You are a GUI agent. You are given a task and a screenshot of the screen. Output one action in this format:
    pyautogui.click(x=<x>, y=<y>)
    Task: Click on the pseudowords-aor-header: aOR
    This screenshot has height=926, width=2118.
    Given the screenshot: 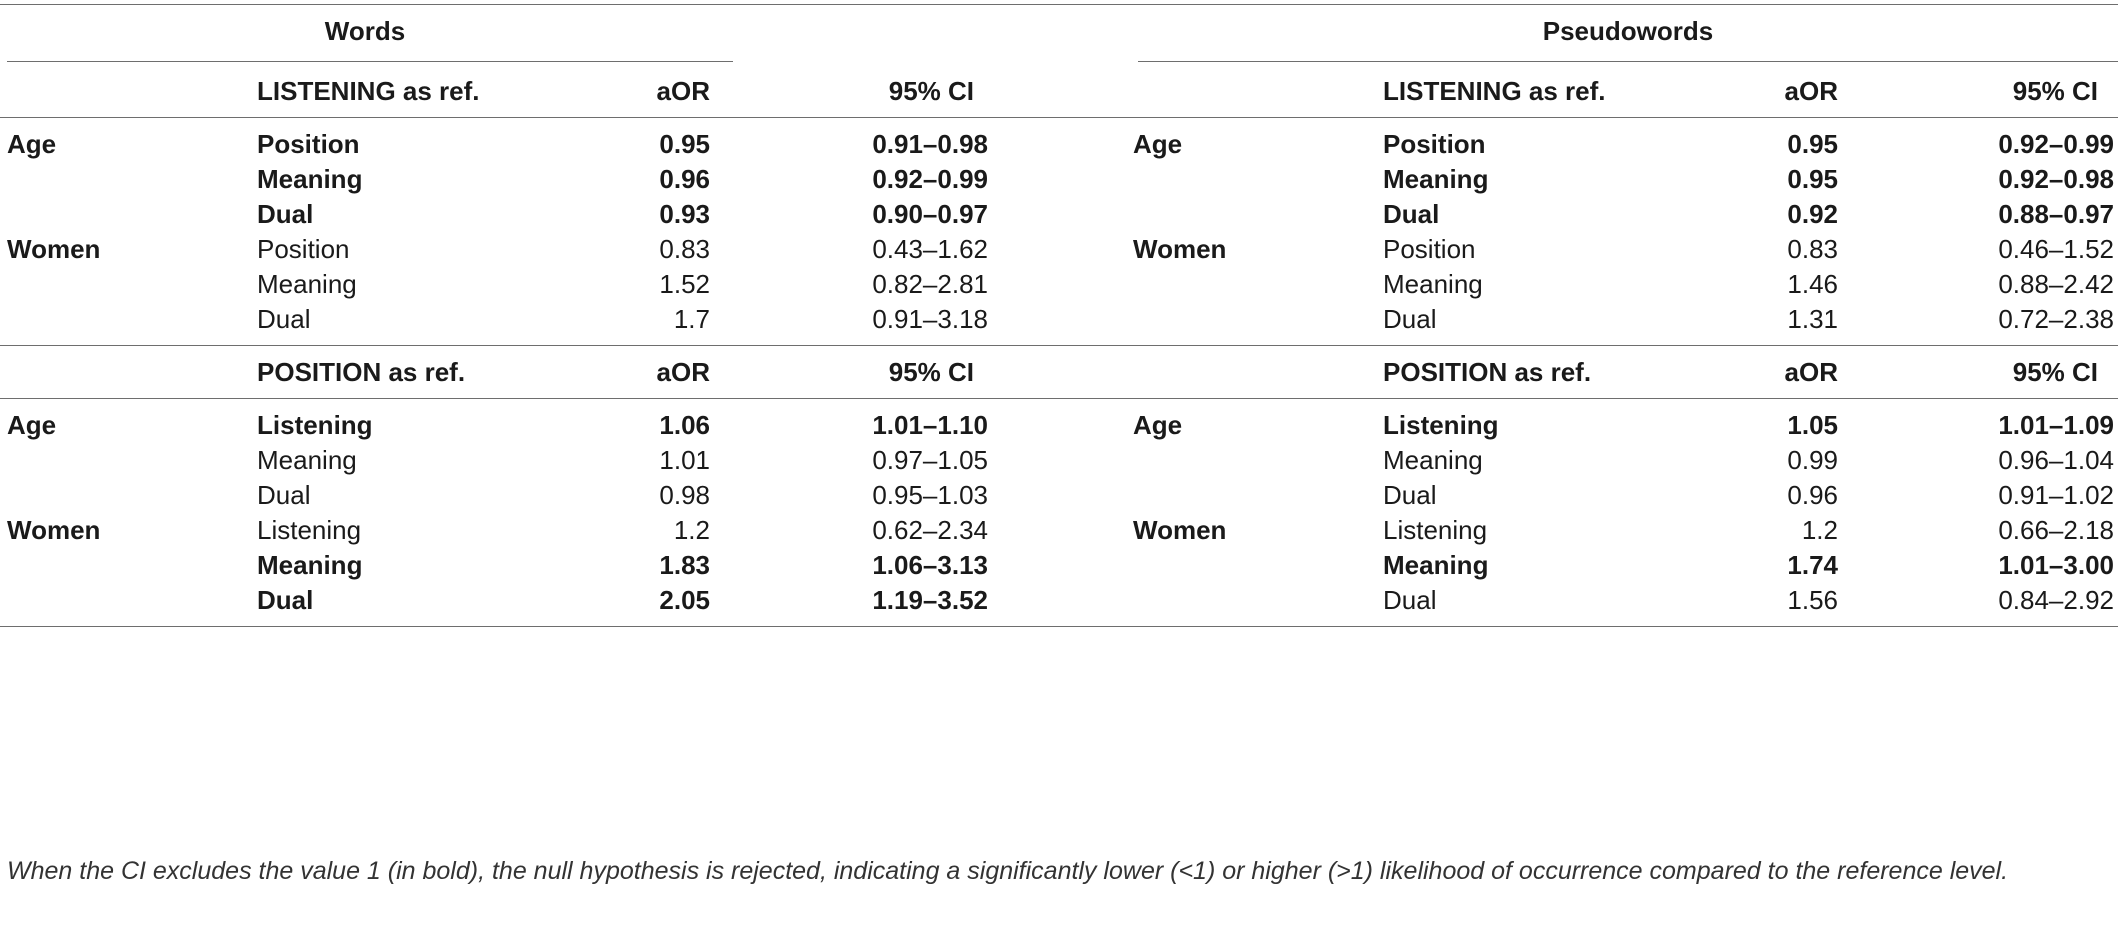 What is the action you would take?
    pyautogui.click(x=1811, y=91)
    